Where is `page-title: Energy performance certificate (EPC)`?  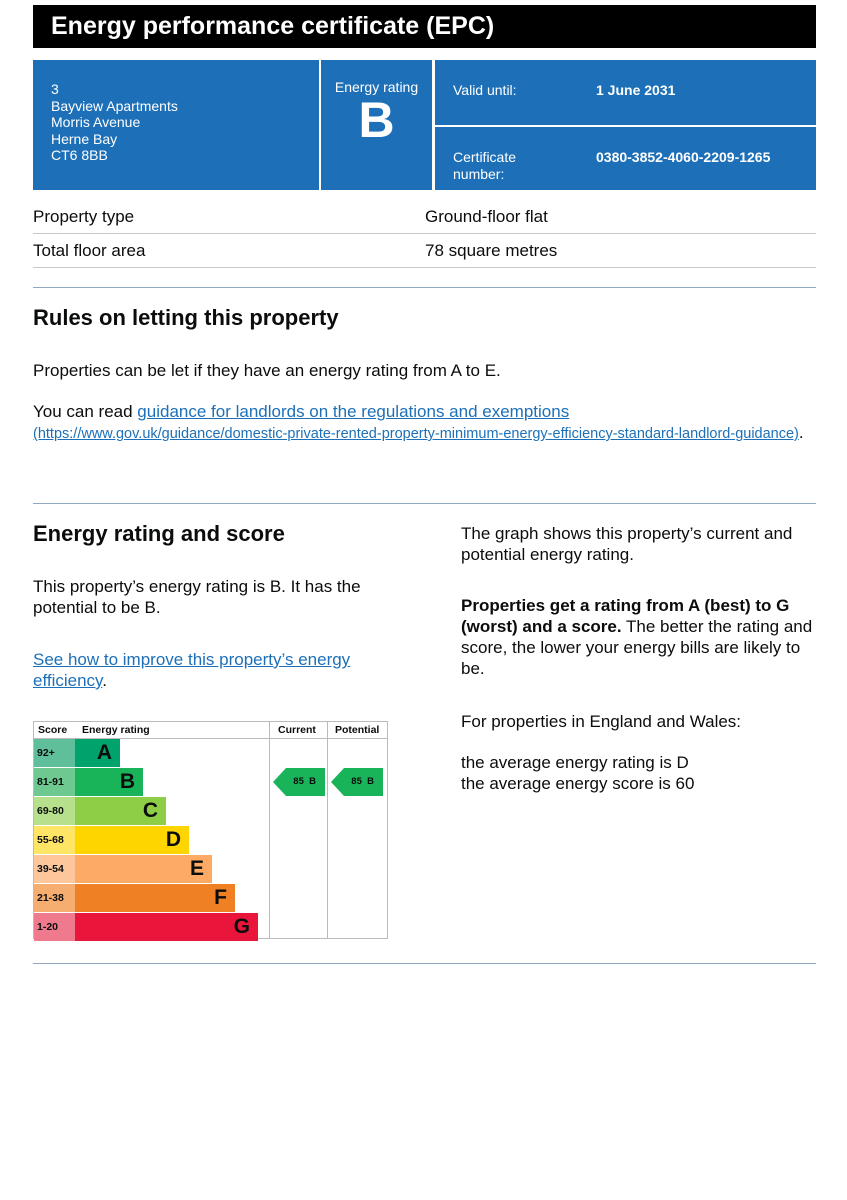 page-title: Energy performance certificate (EPC) is located at coordinates (424, 26).